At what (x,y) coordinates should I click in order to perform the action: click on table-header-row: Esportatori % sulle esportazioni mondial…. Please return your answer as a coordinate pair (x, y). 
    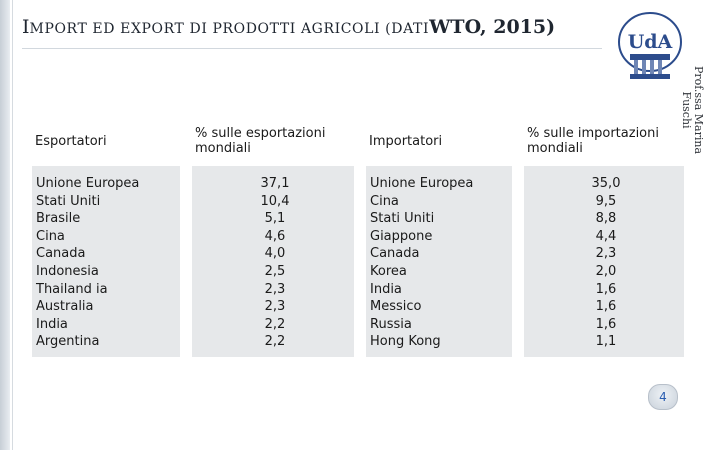
    Looking at the image, I should click on (358, 142).